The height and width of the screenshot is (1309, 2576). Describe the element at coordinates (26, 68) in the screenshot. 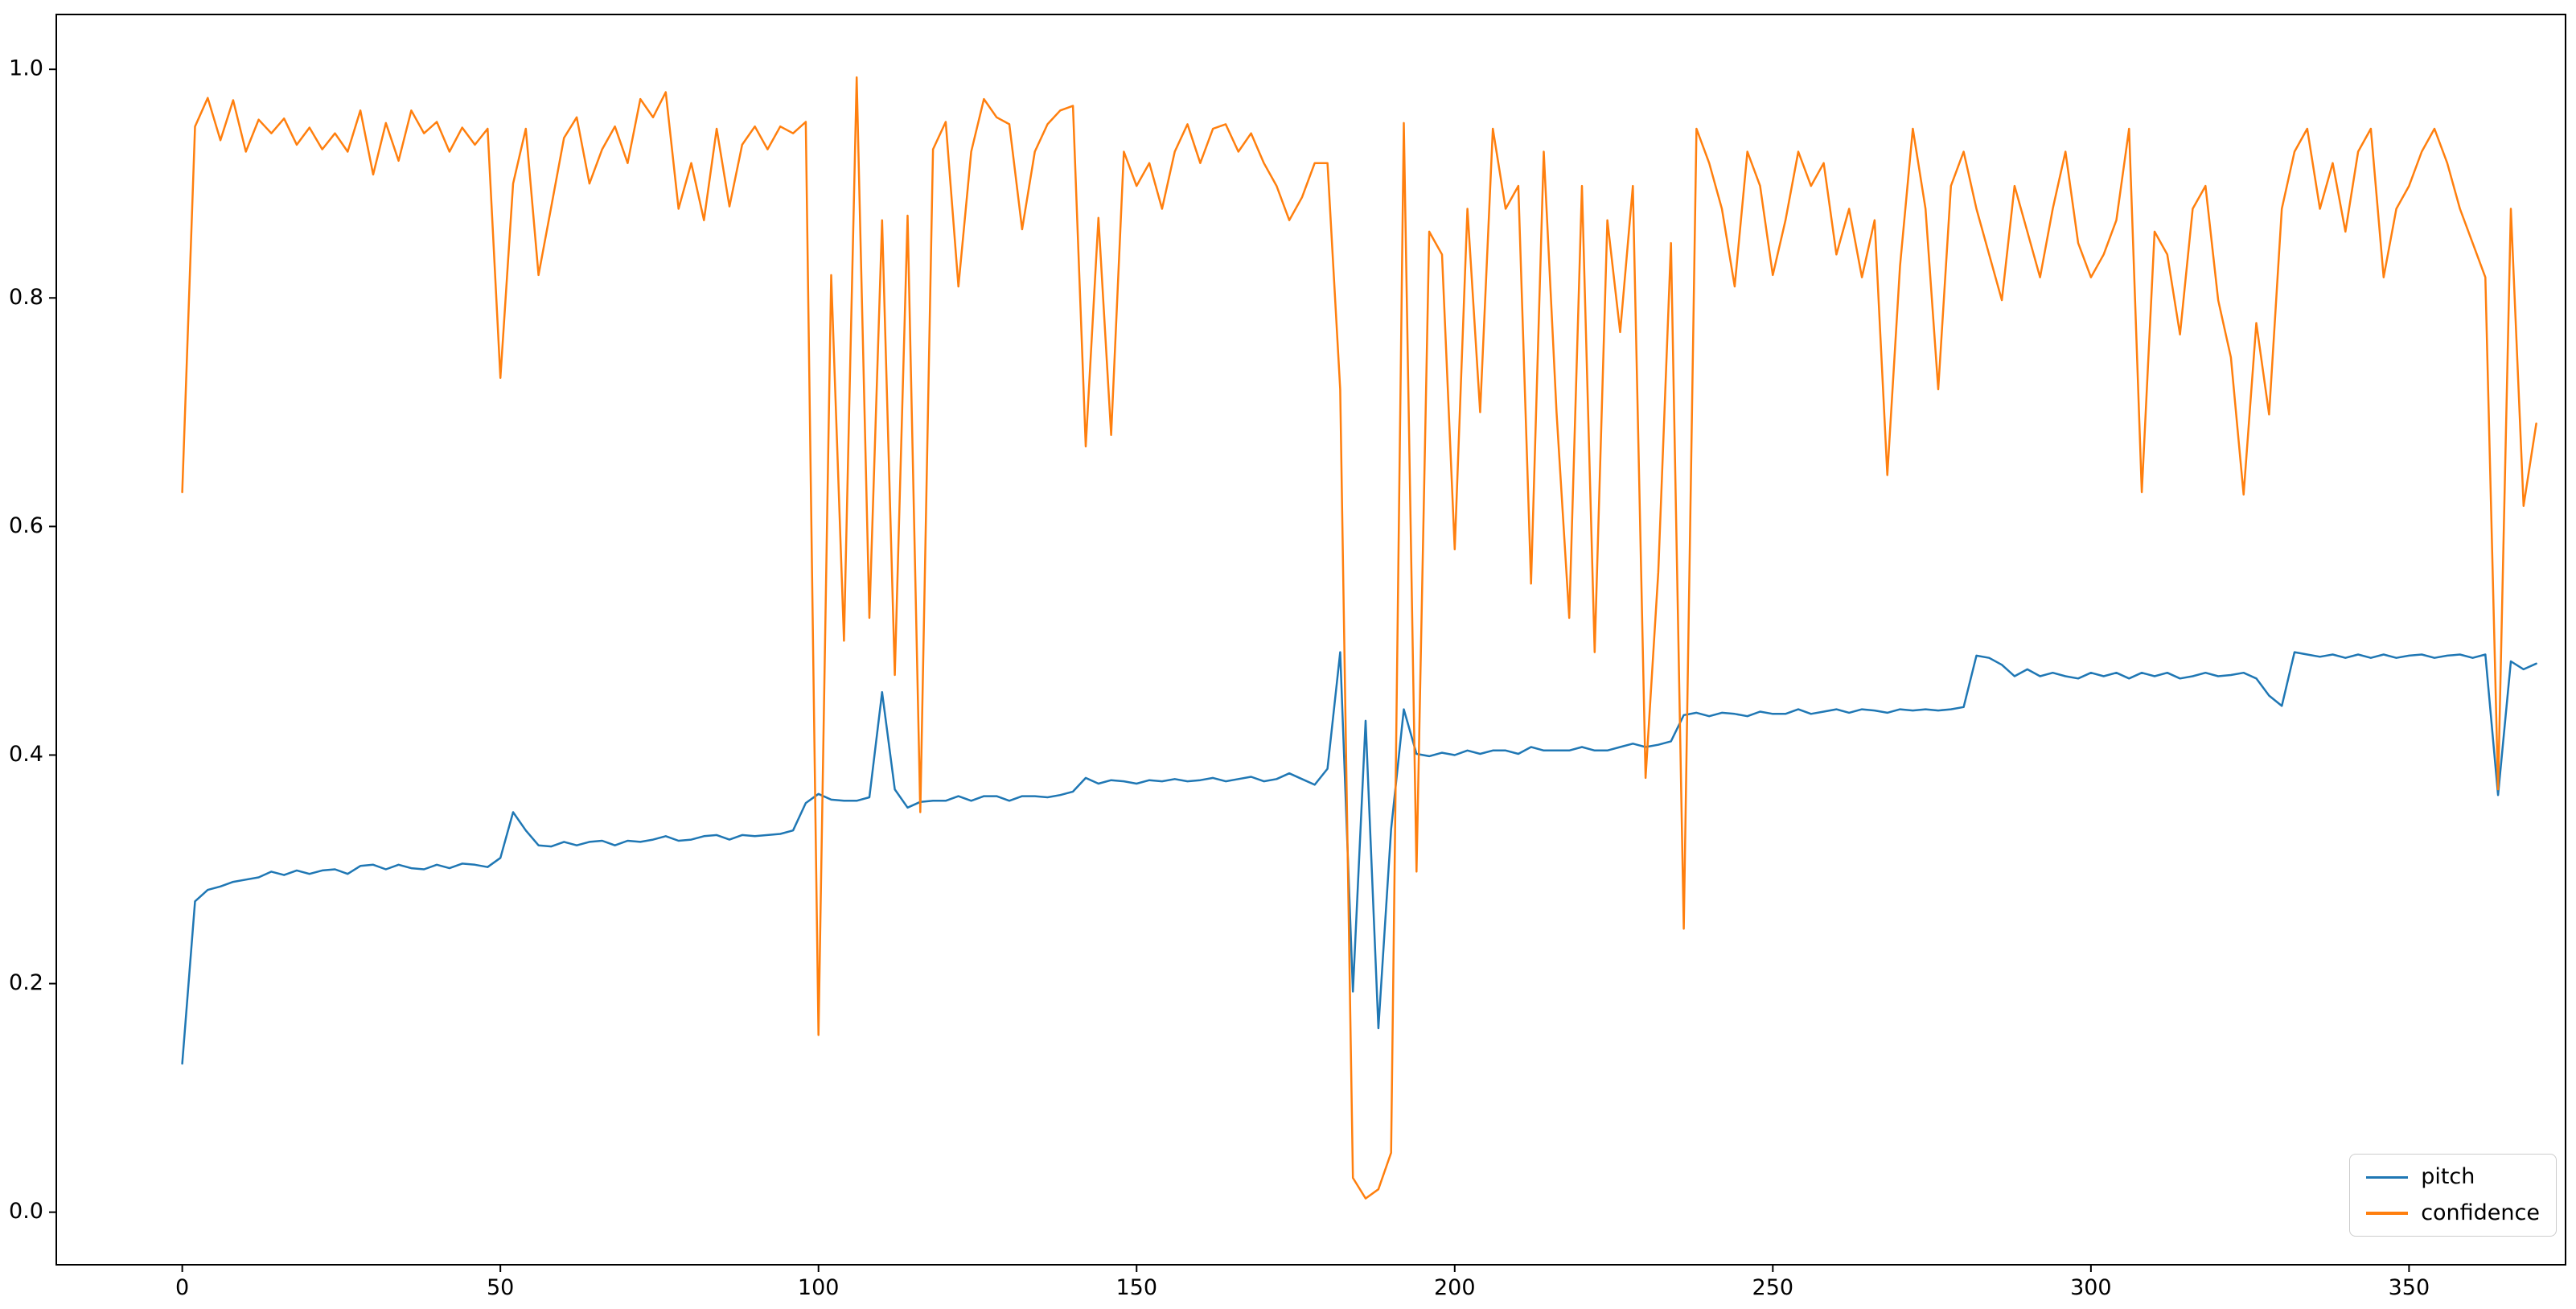

I see `y-tick-label: 1.0` at that location.